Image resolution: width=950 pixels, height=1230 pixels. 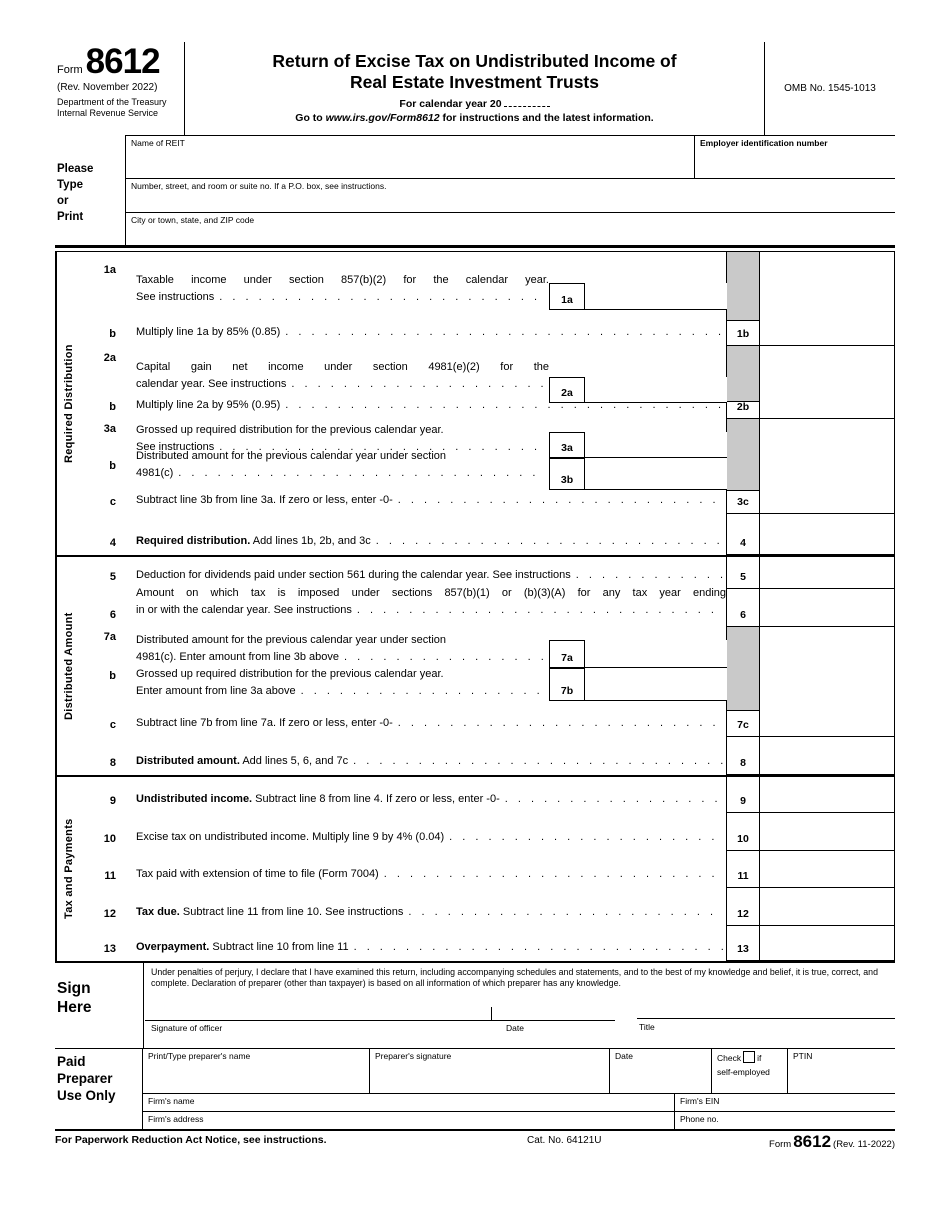 I want to click on inline-entry-7b-label: 7b, so click(x=567, y=684).